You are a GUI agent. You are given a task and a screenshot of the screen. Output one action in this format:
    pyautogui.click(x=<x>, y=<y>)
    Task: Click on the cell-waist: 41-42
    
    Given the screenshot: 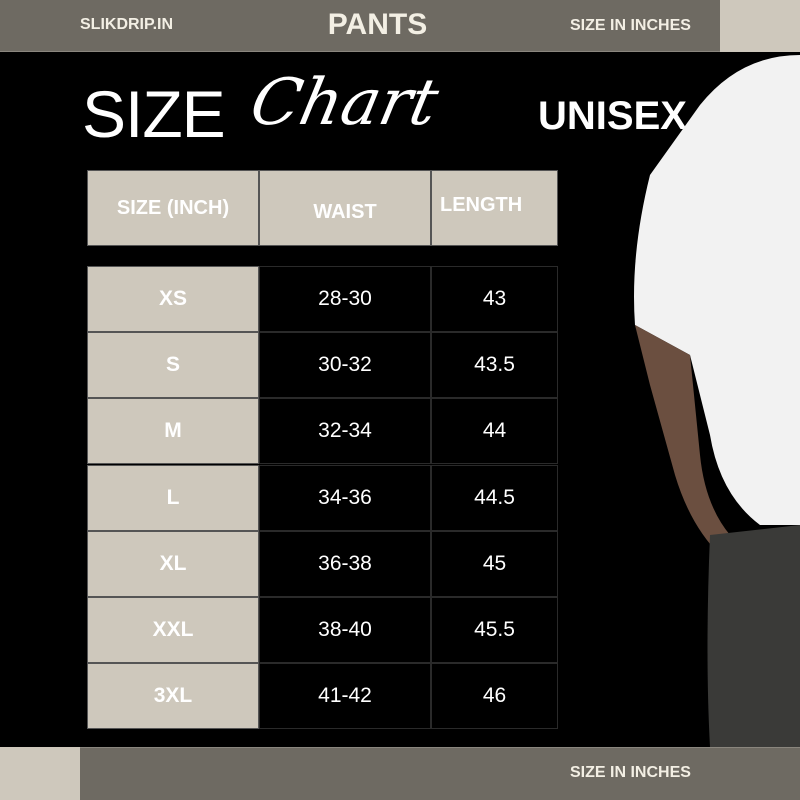 What is the action you would take?
    pyautogui.click(x=345, y=696)
    